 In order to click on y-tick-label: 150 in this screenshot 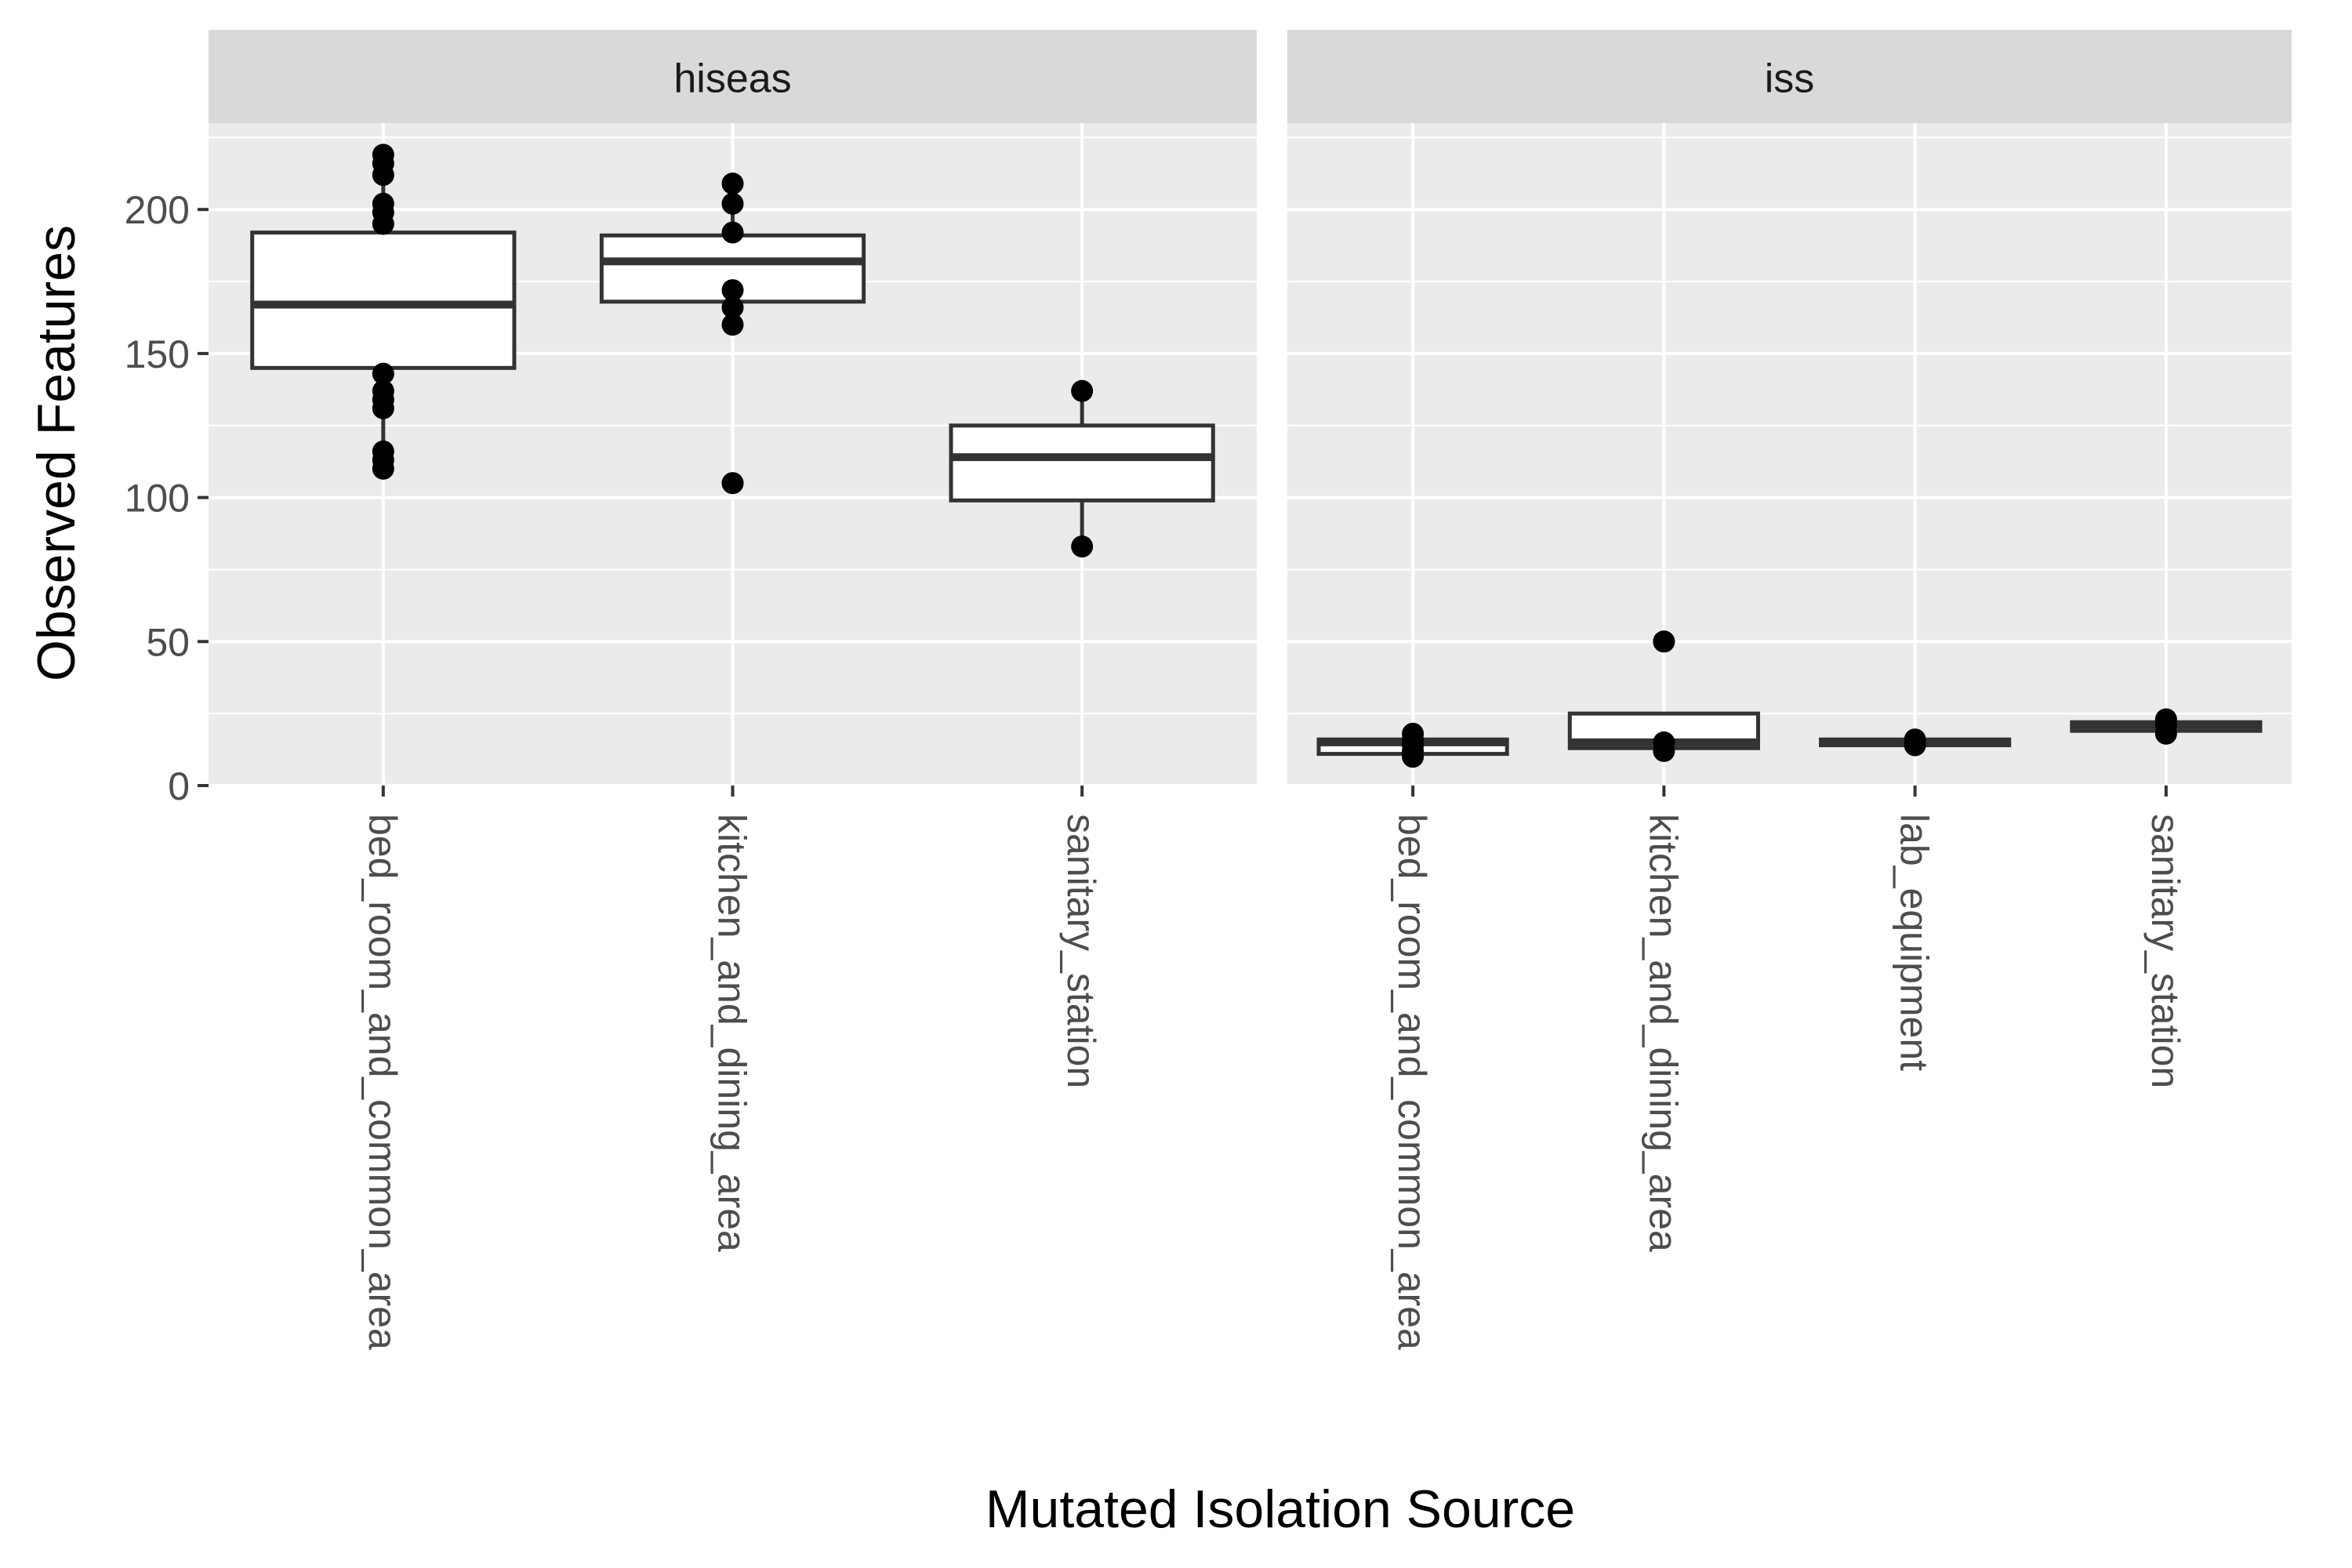, I will do `click(157, 354)`.